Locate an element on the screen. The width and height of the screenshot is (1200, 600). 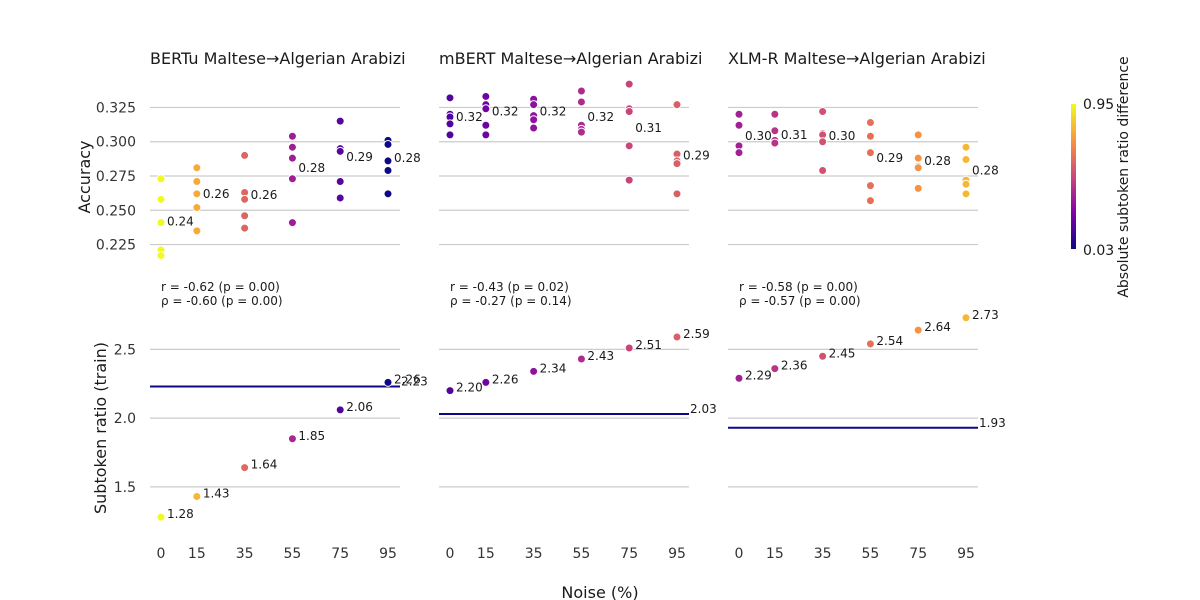
point-label: 2.45 is located at coordinates (842, 353).